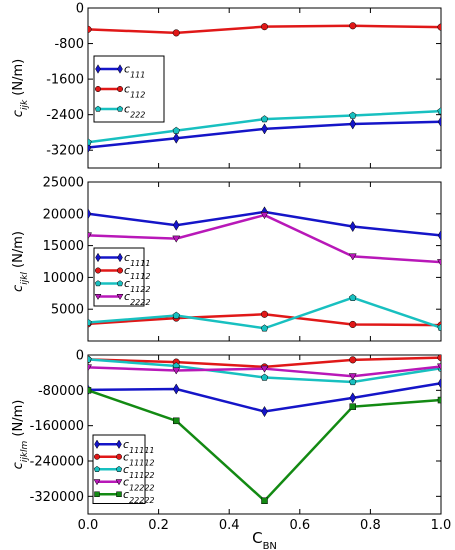 This screenshot has width=455, height=550. I want to click on y-tick-label: 5000, so click(67, 310).